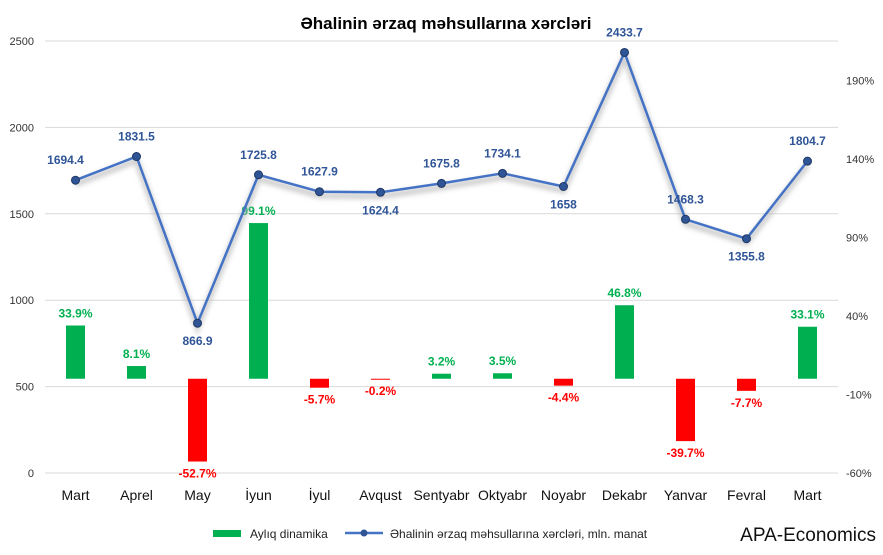  I want to click on bar-data-label: -5.7%, so click(320, 400).